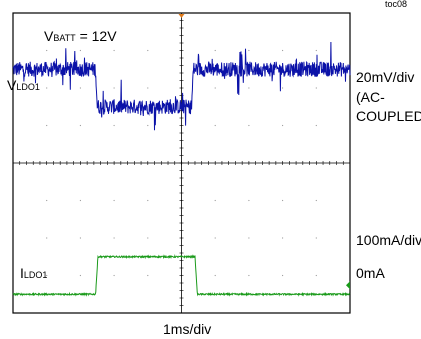 This screenshot has width=421, height=339. What do you see at coordinates (34, 273) in the screenshot?
I see `ildo1-label: ILDO1` at bounding box center [34, 273].